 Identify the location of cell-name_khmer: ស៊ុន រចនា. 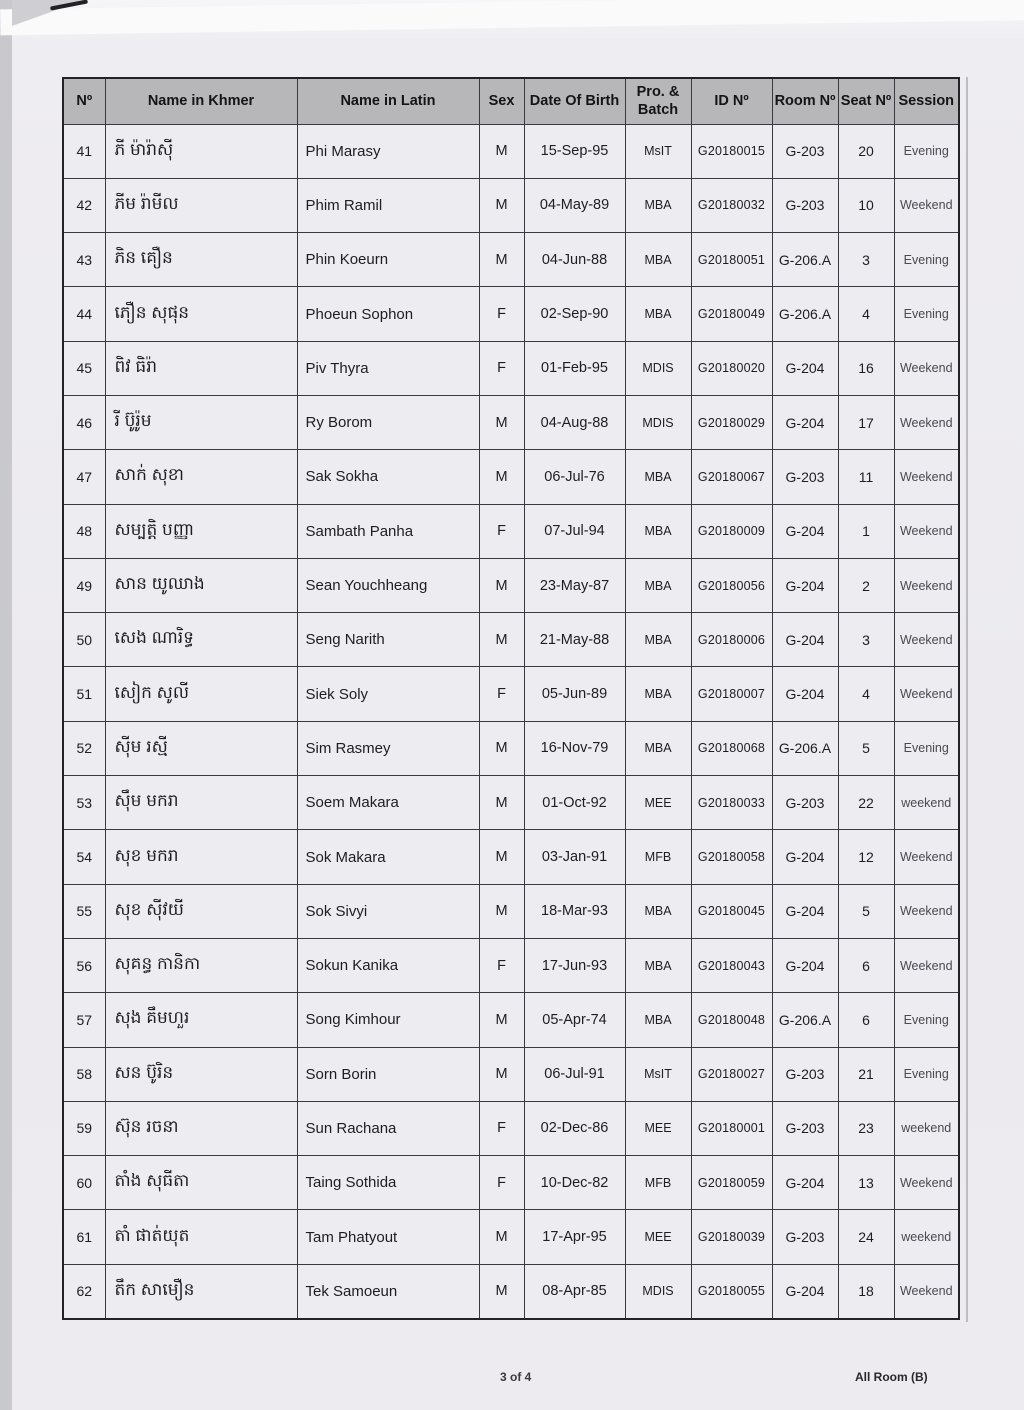
(201, 1128).